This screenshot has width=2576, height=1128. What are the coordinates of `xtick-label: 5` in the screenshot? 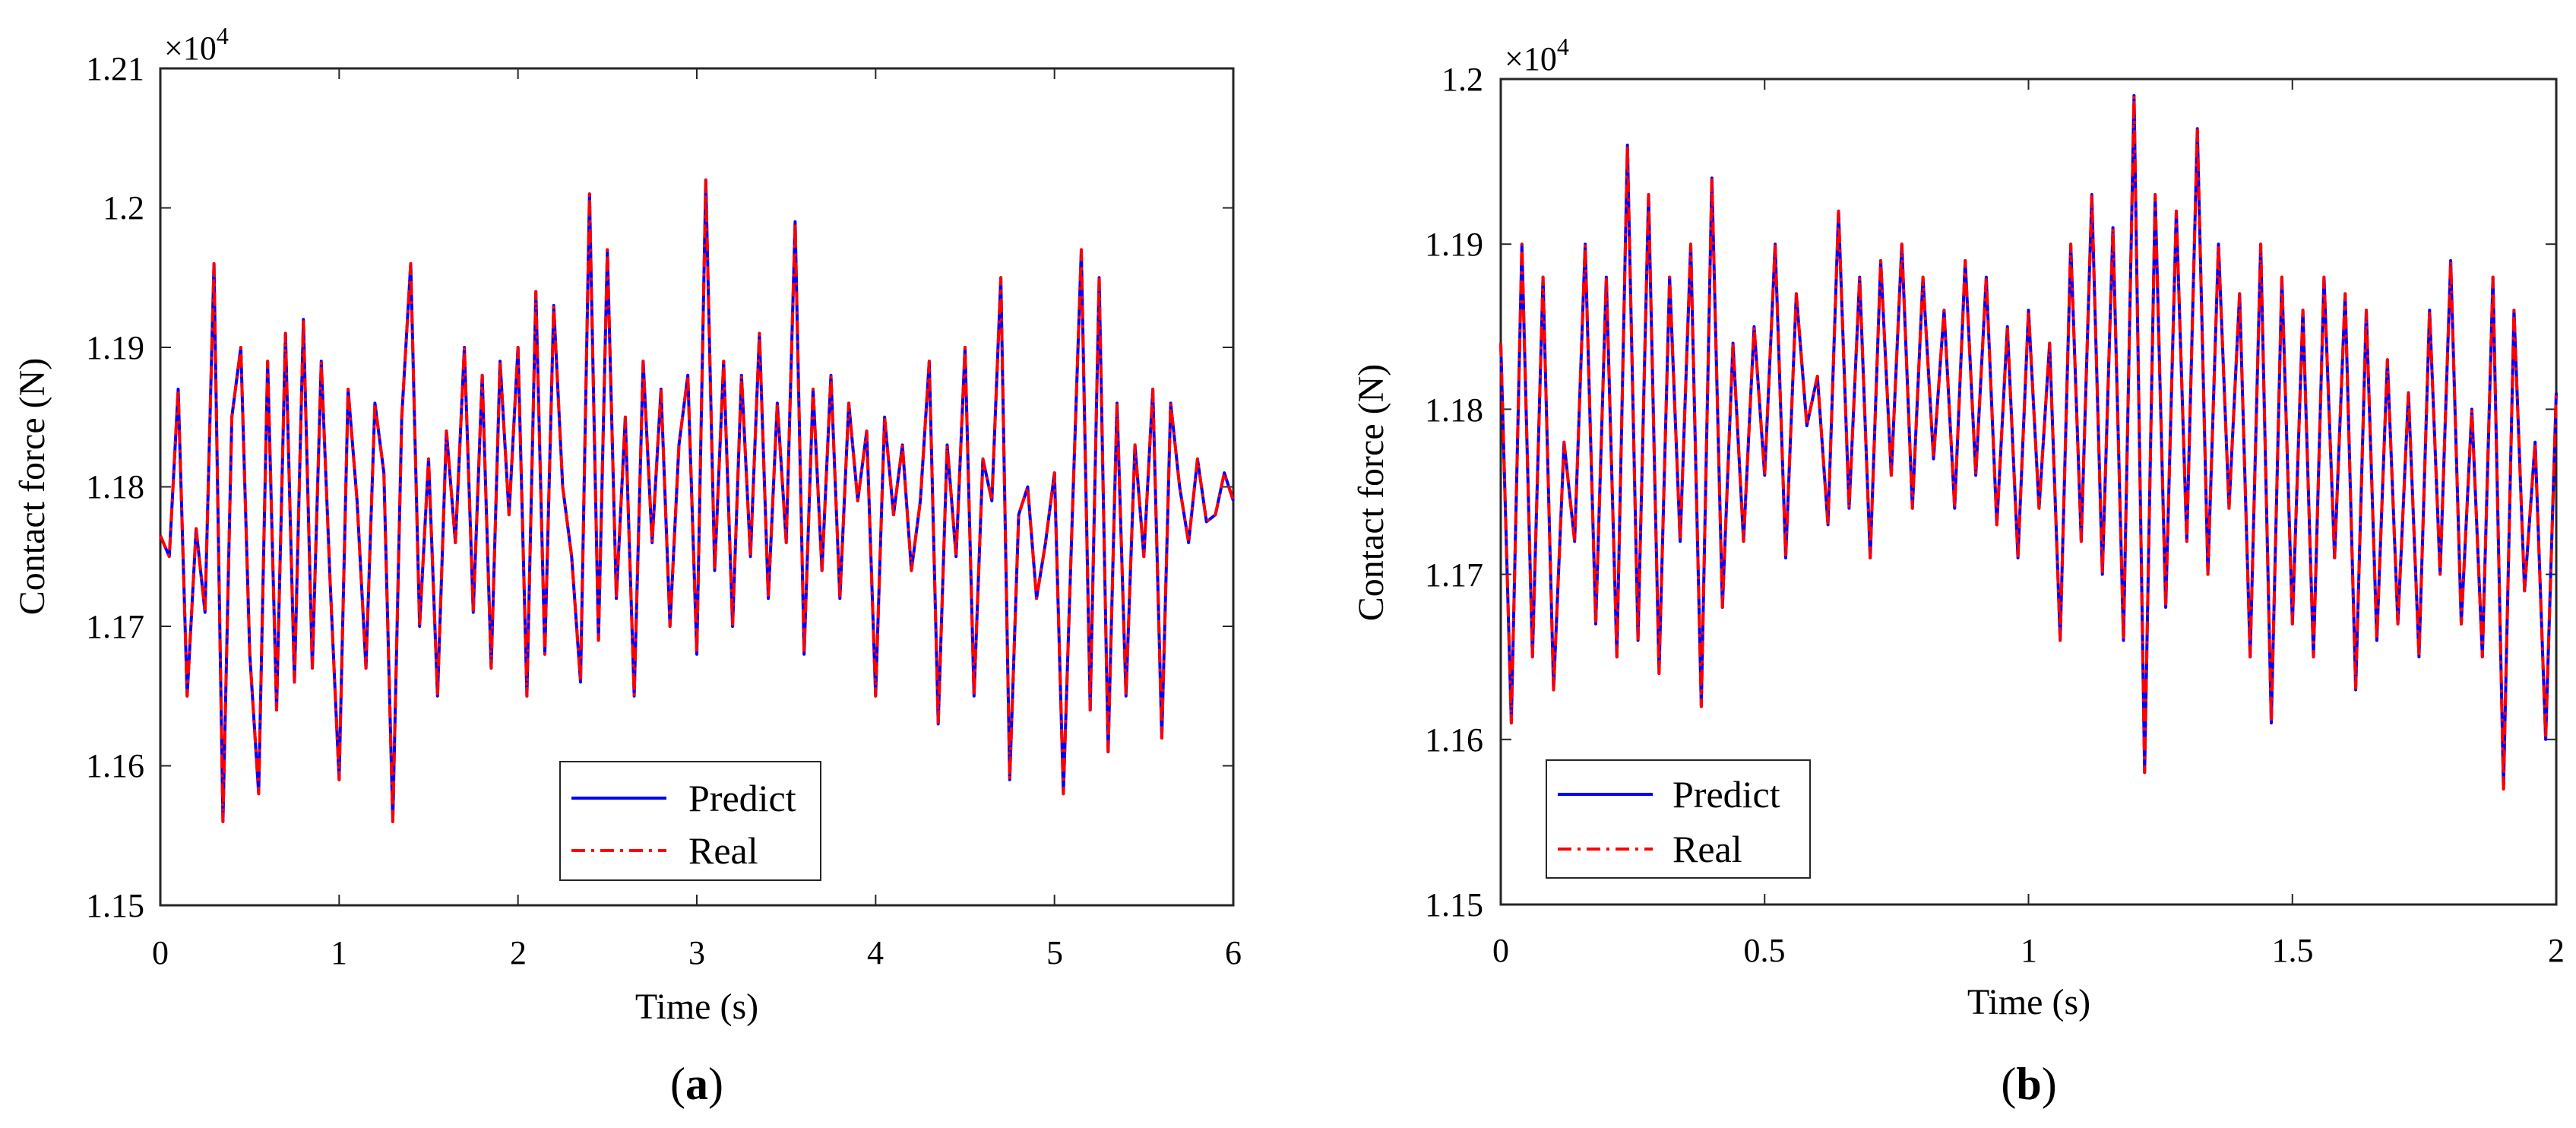 It's located at (1054, 952).